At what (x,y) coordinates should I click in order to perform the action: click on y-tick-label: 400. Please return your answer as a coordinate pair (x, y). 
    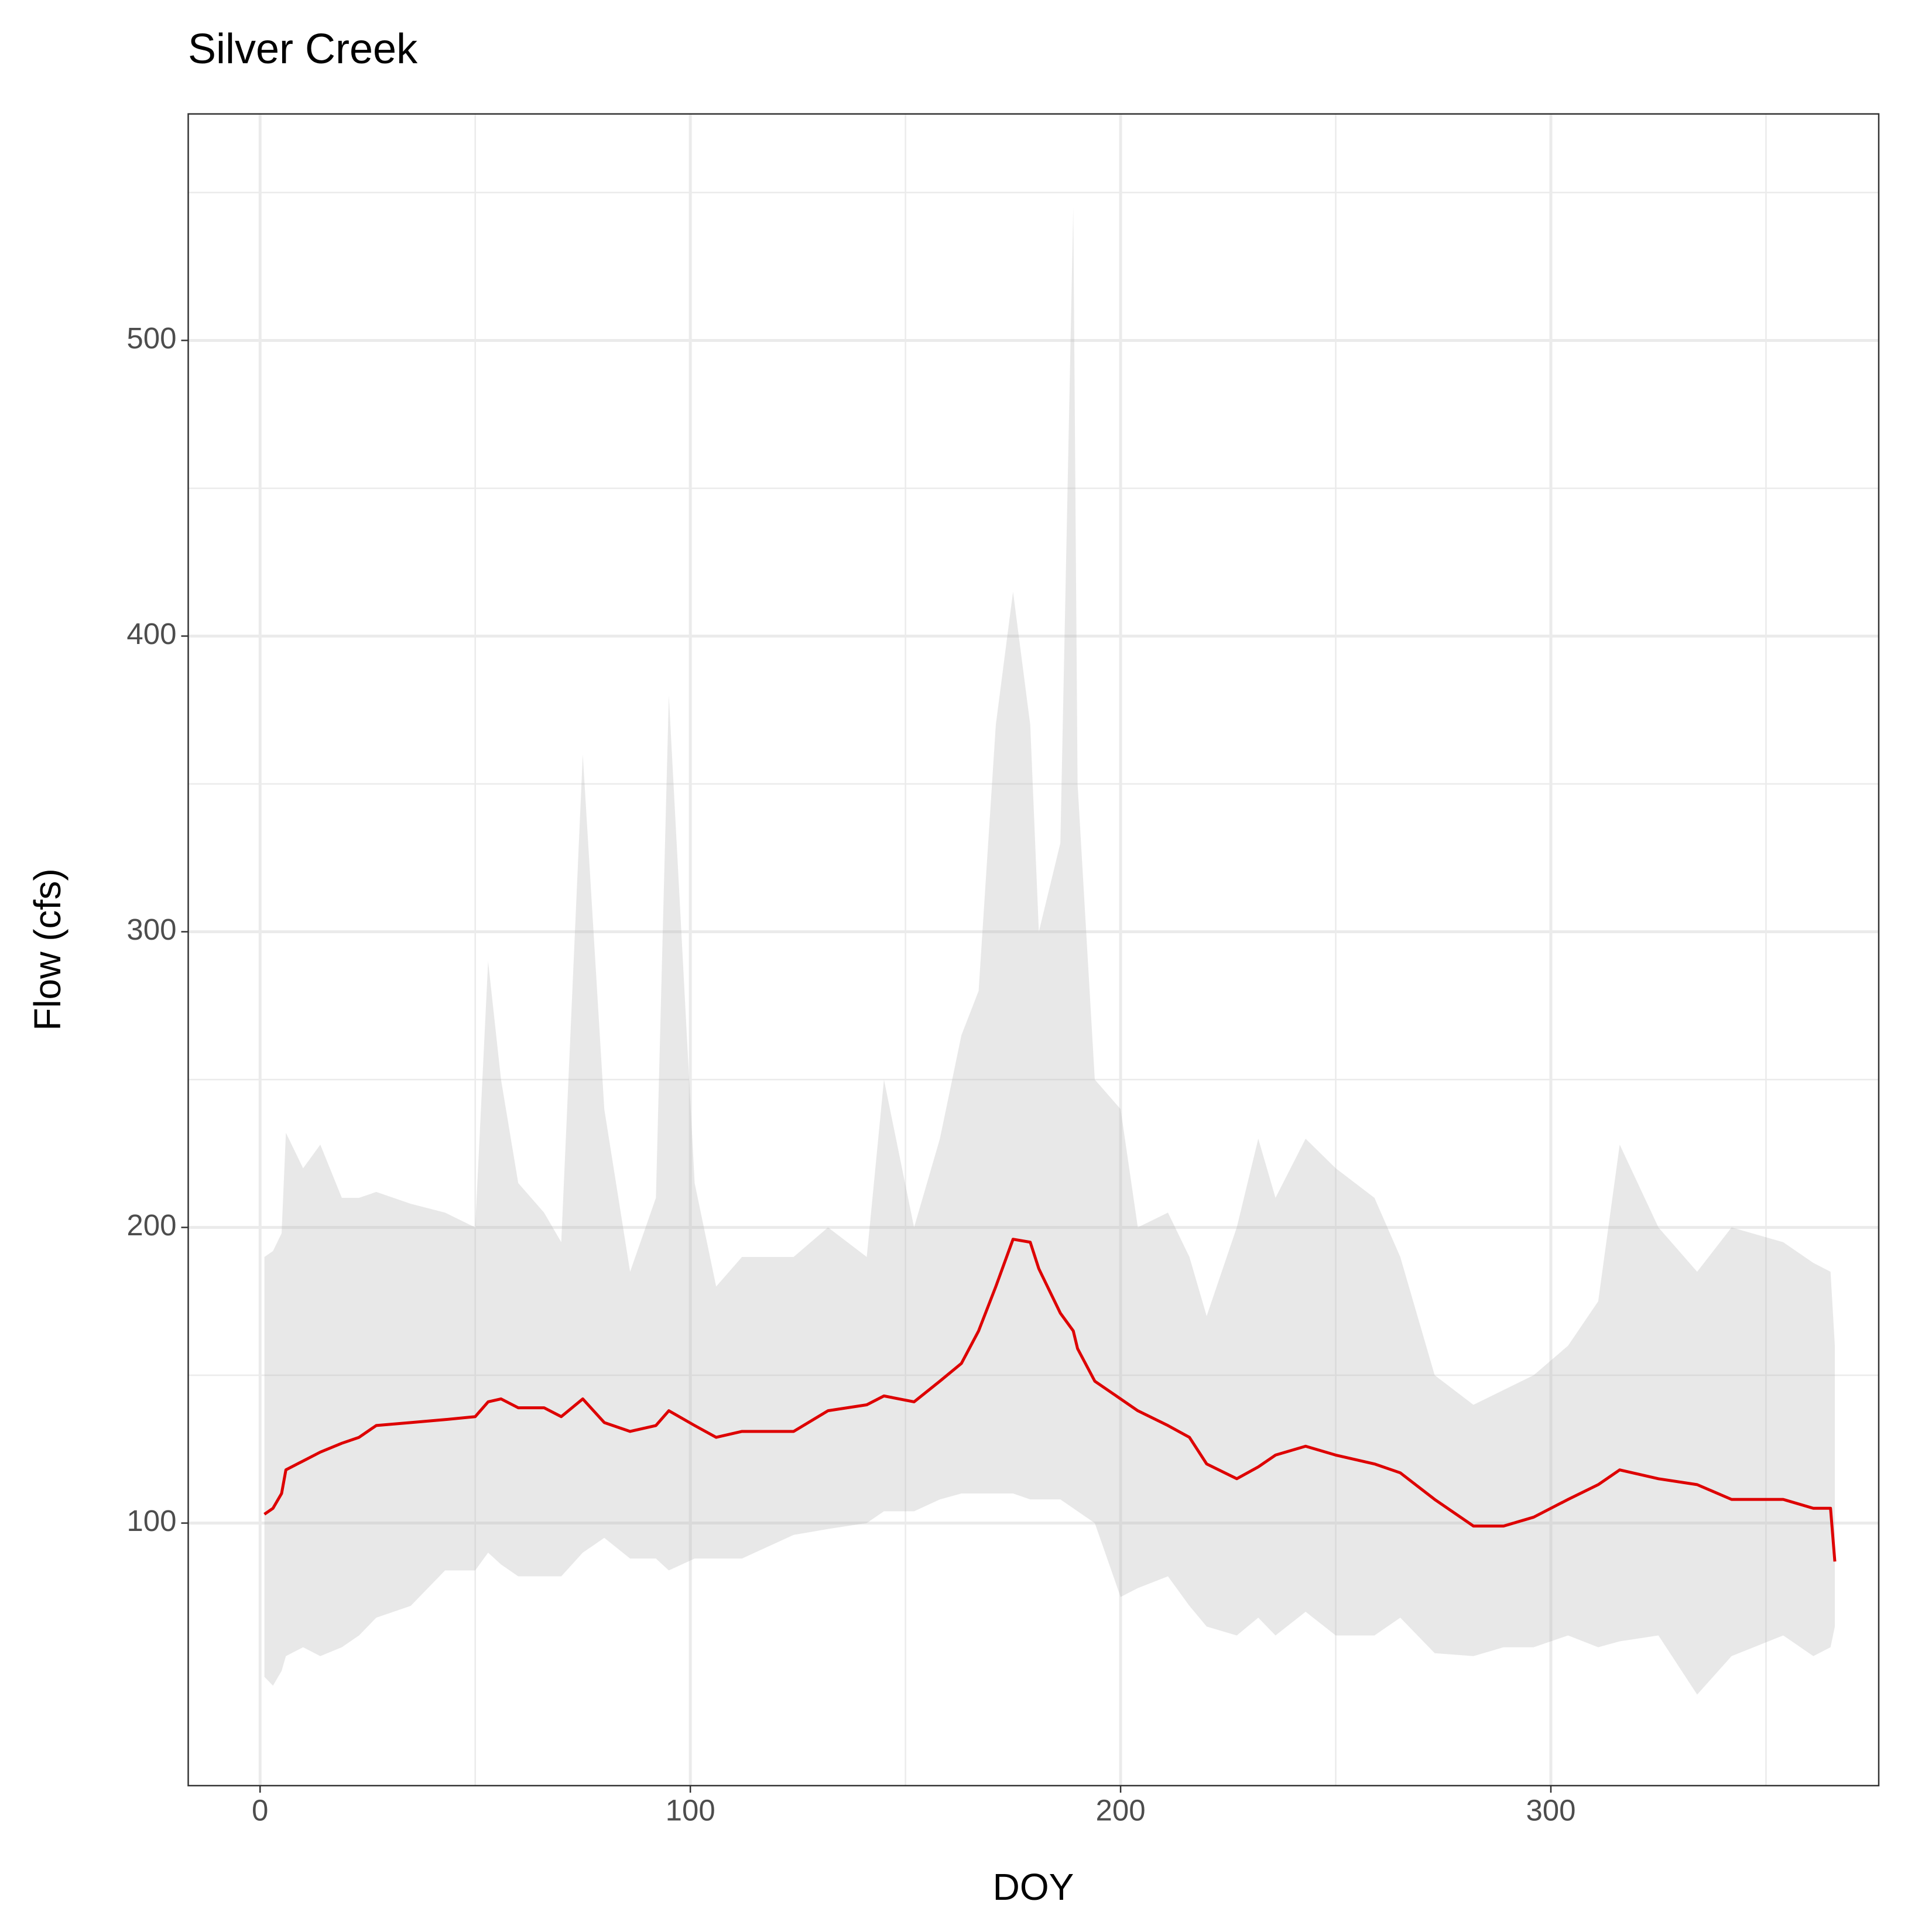
    Looking at the image, I should click on (151, 633).